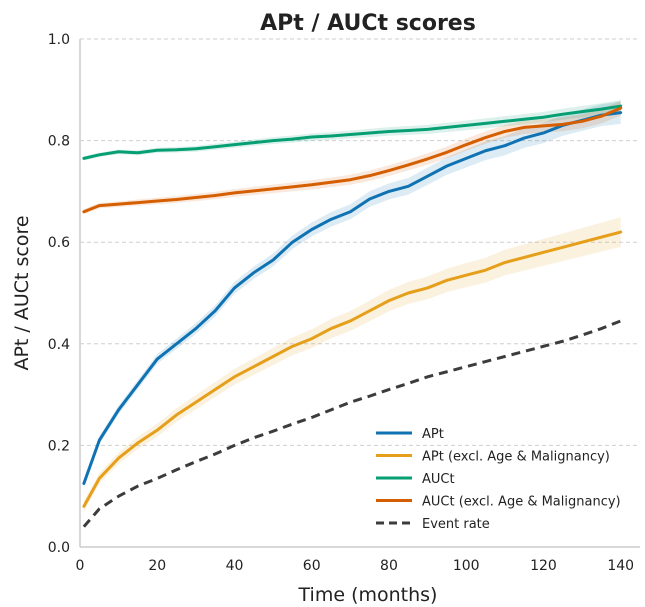 This screenshot has width=645, height=607. Describe the element at coordinates (312, 566) in the screenshot. I see `x-tick-label: 60` at that location.